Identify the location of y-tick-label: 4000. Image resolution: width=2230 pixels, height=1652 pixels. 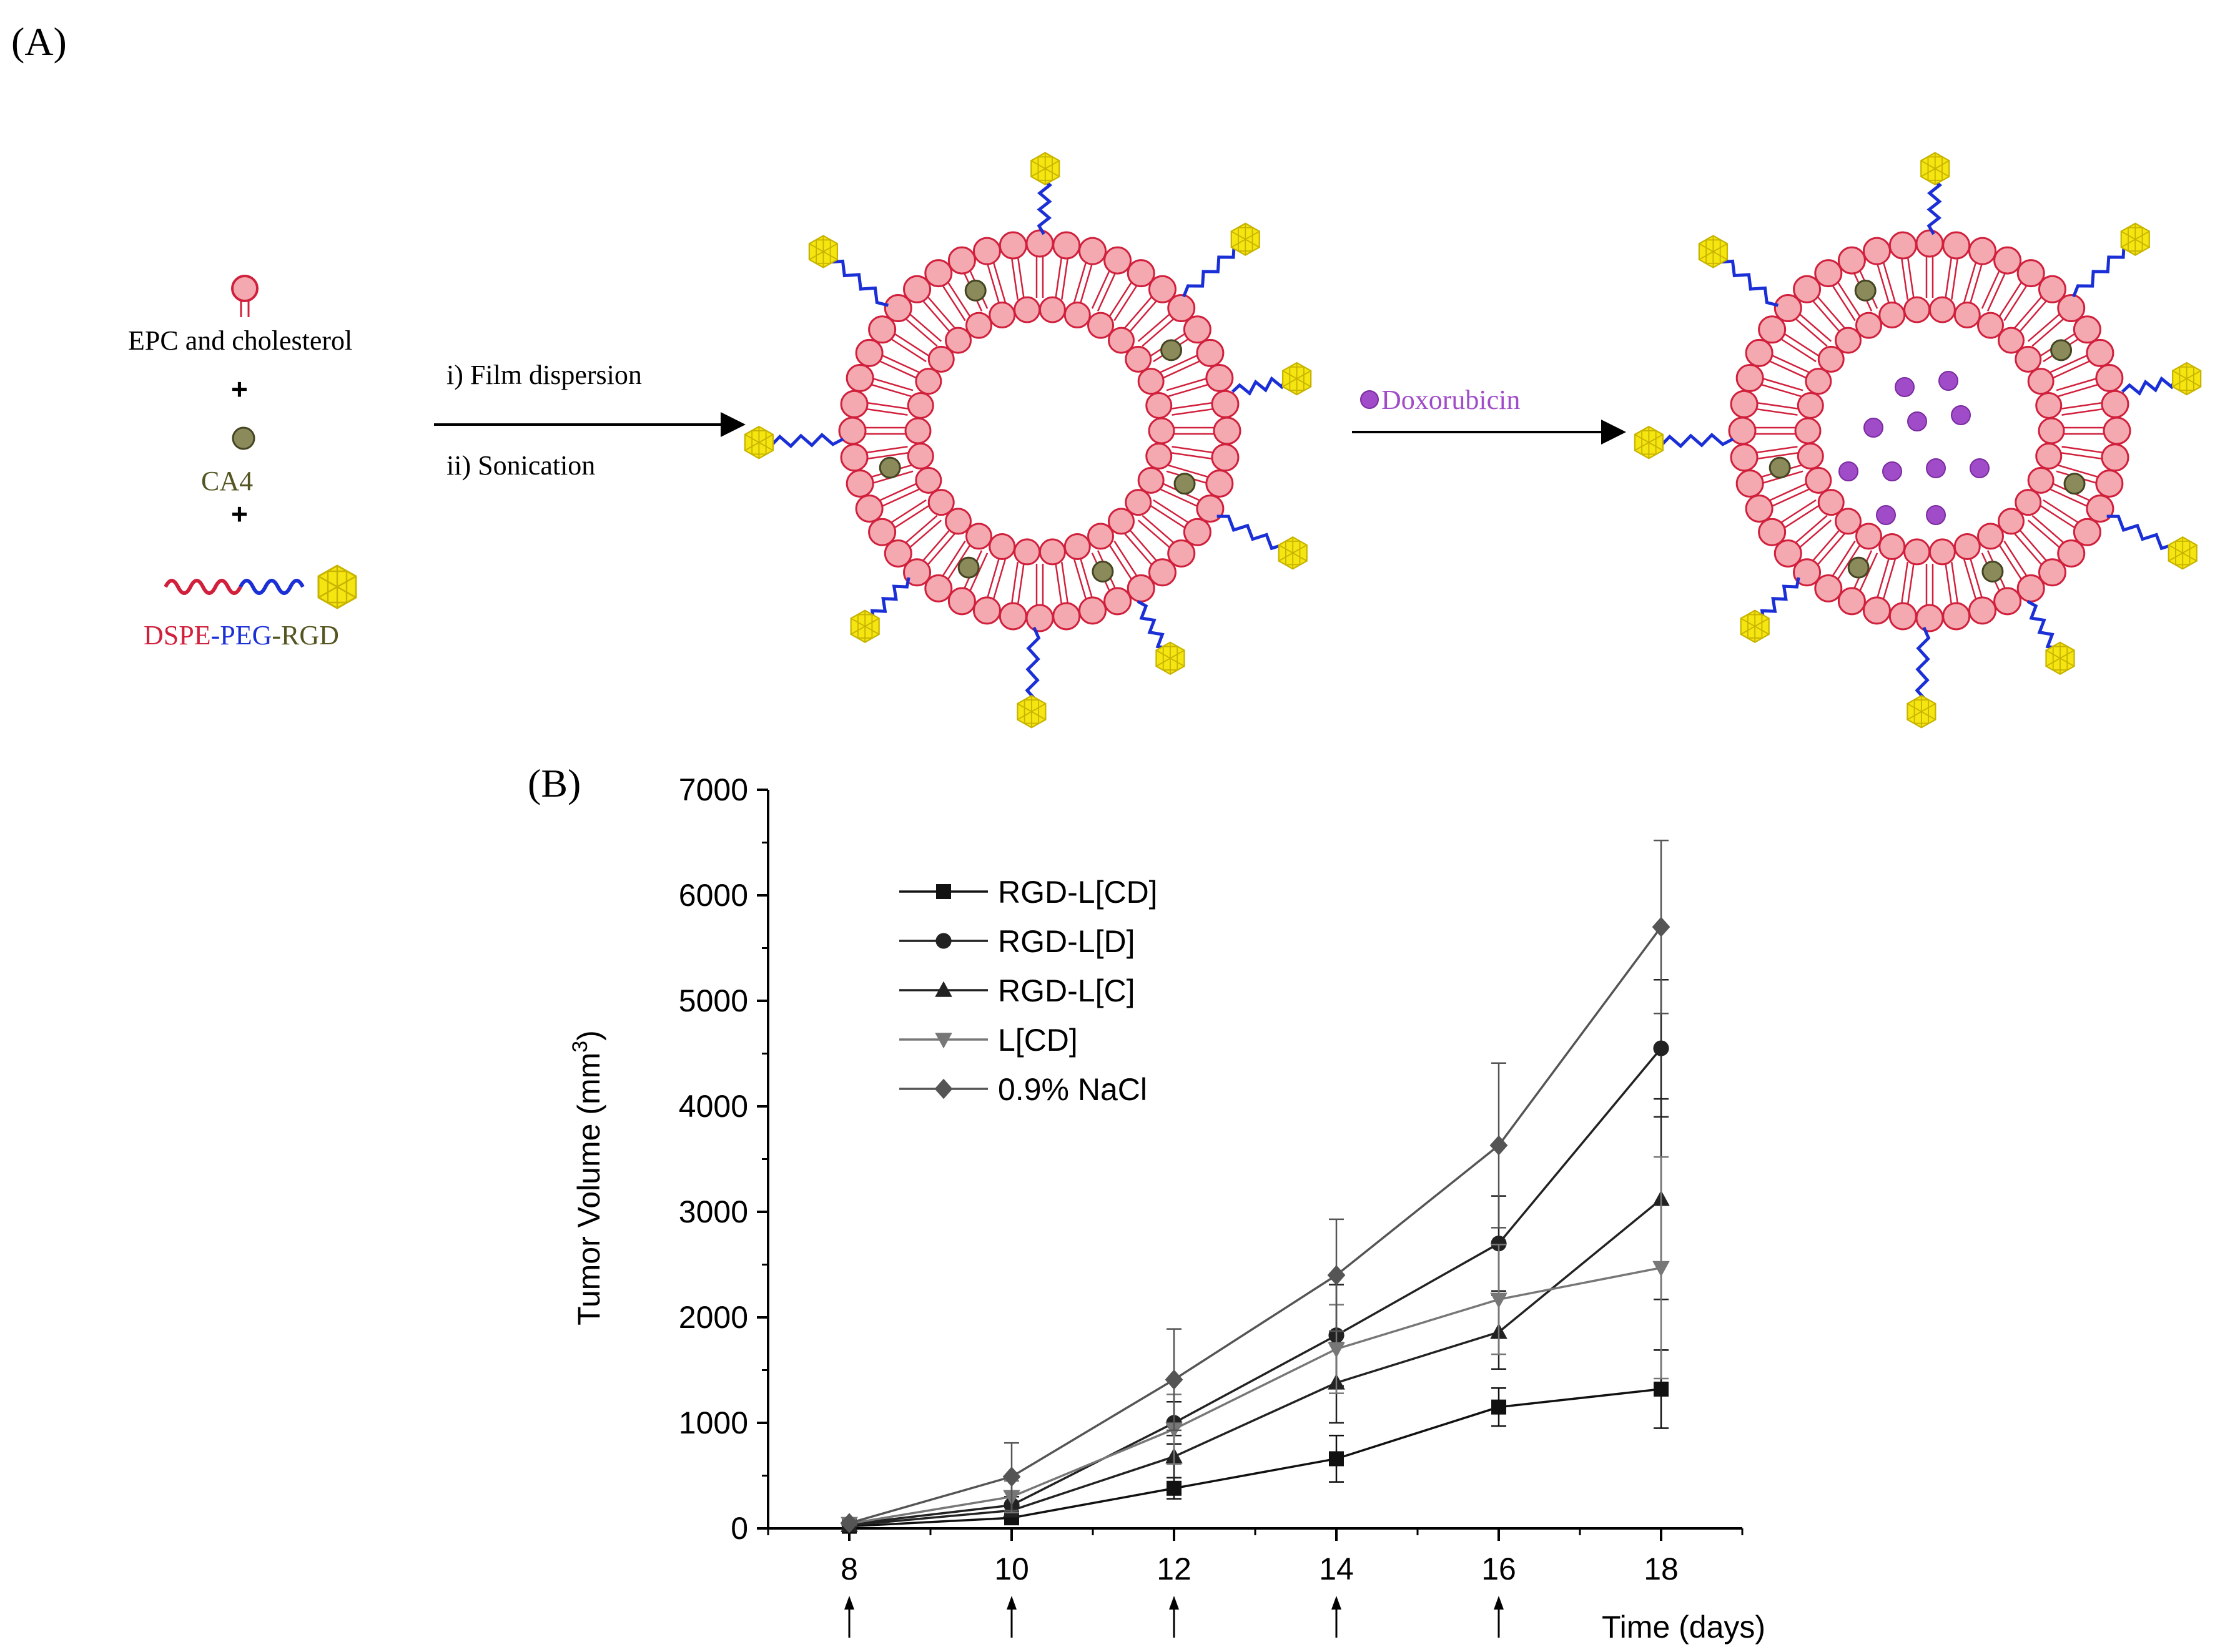
(713, 1106).